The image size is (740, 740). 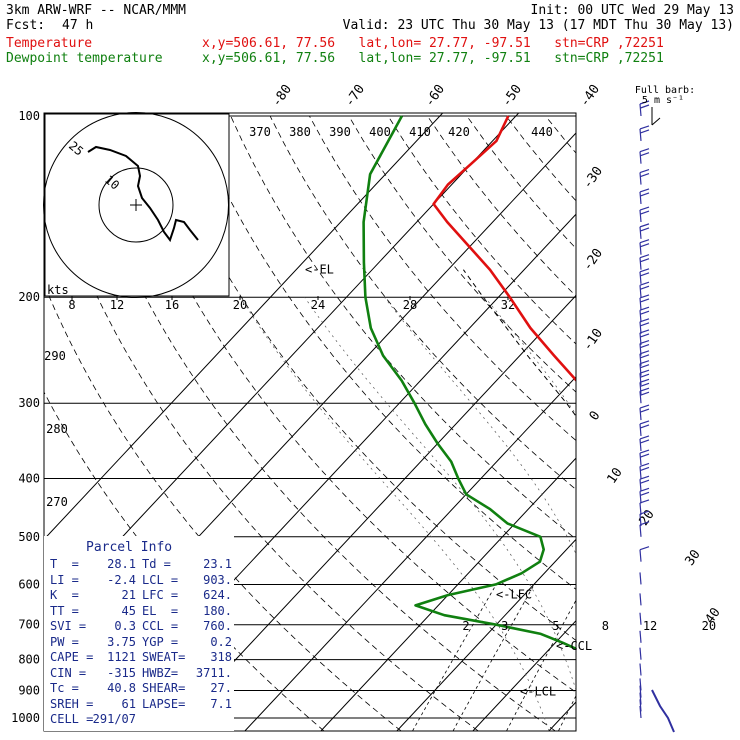 What do you see at coordinates (665, 90) in the screenshot?
I see `barb-legend-title: Full barb:` at bounding box center [665, 90].